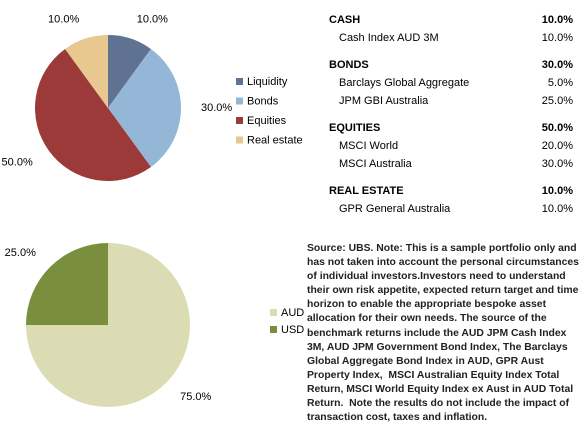 The image size is (581, 432). Describe the element at coordinates (20, 253) in the screenshot. I see `data-label: 25.0%` at that location.